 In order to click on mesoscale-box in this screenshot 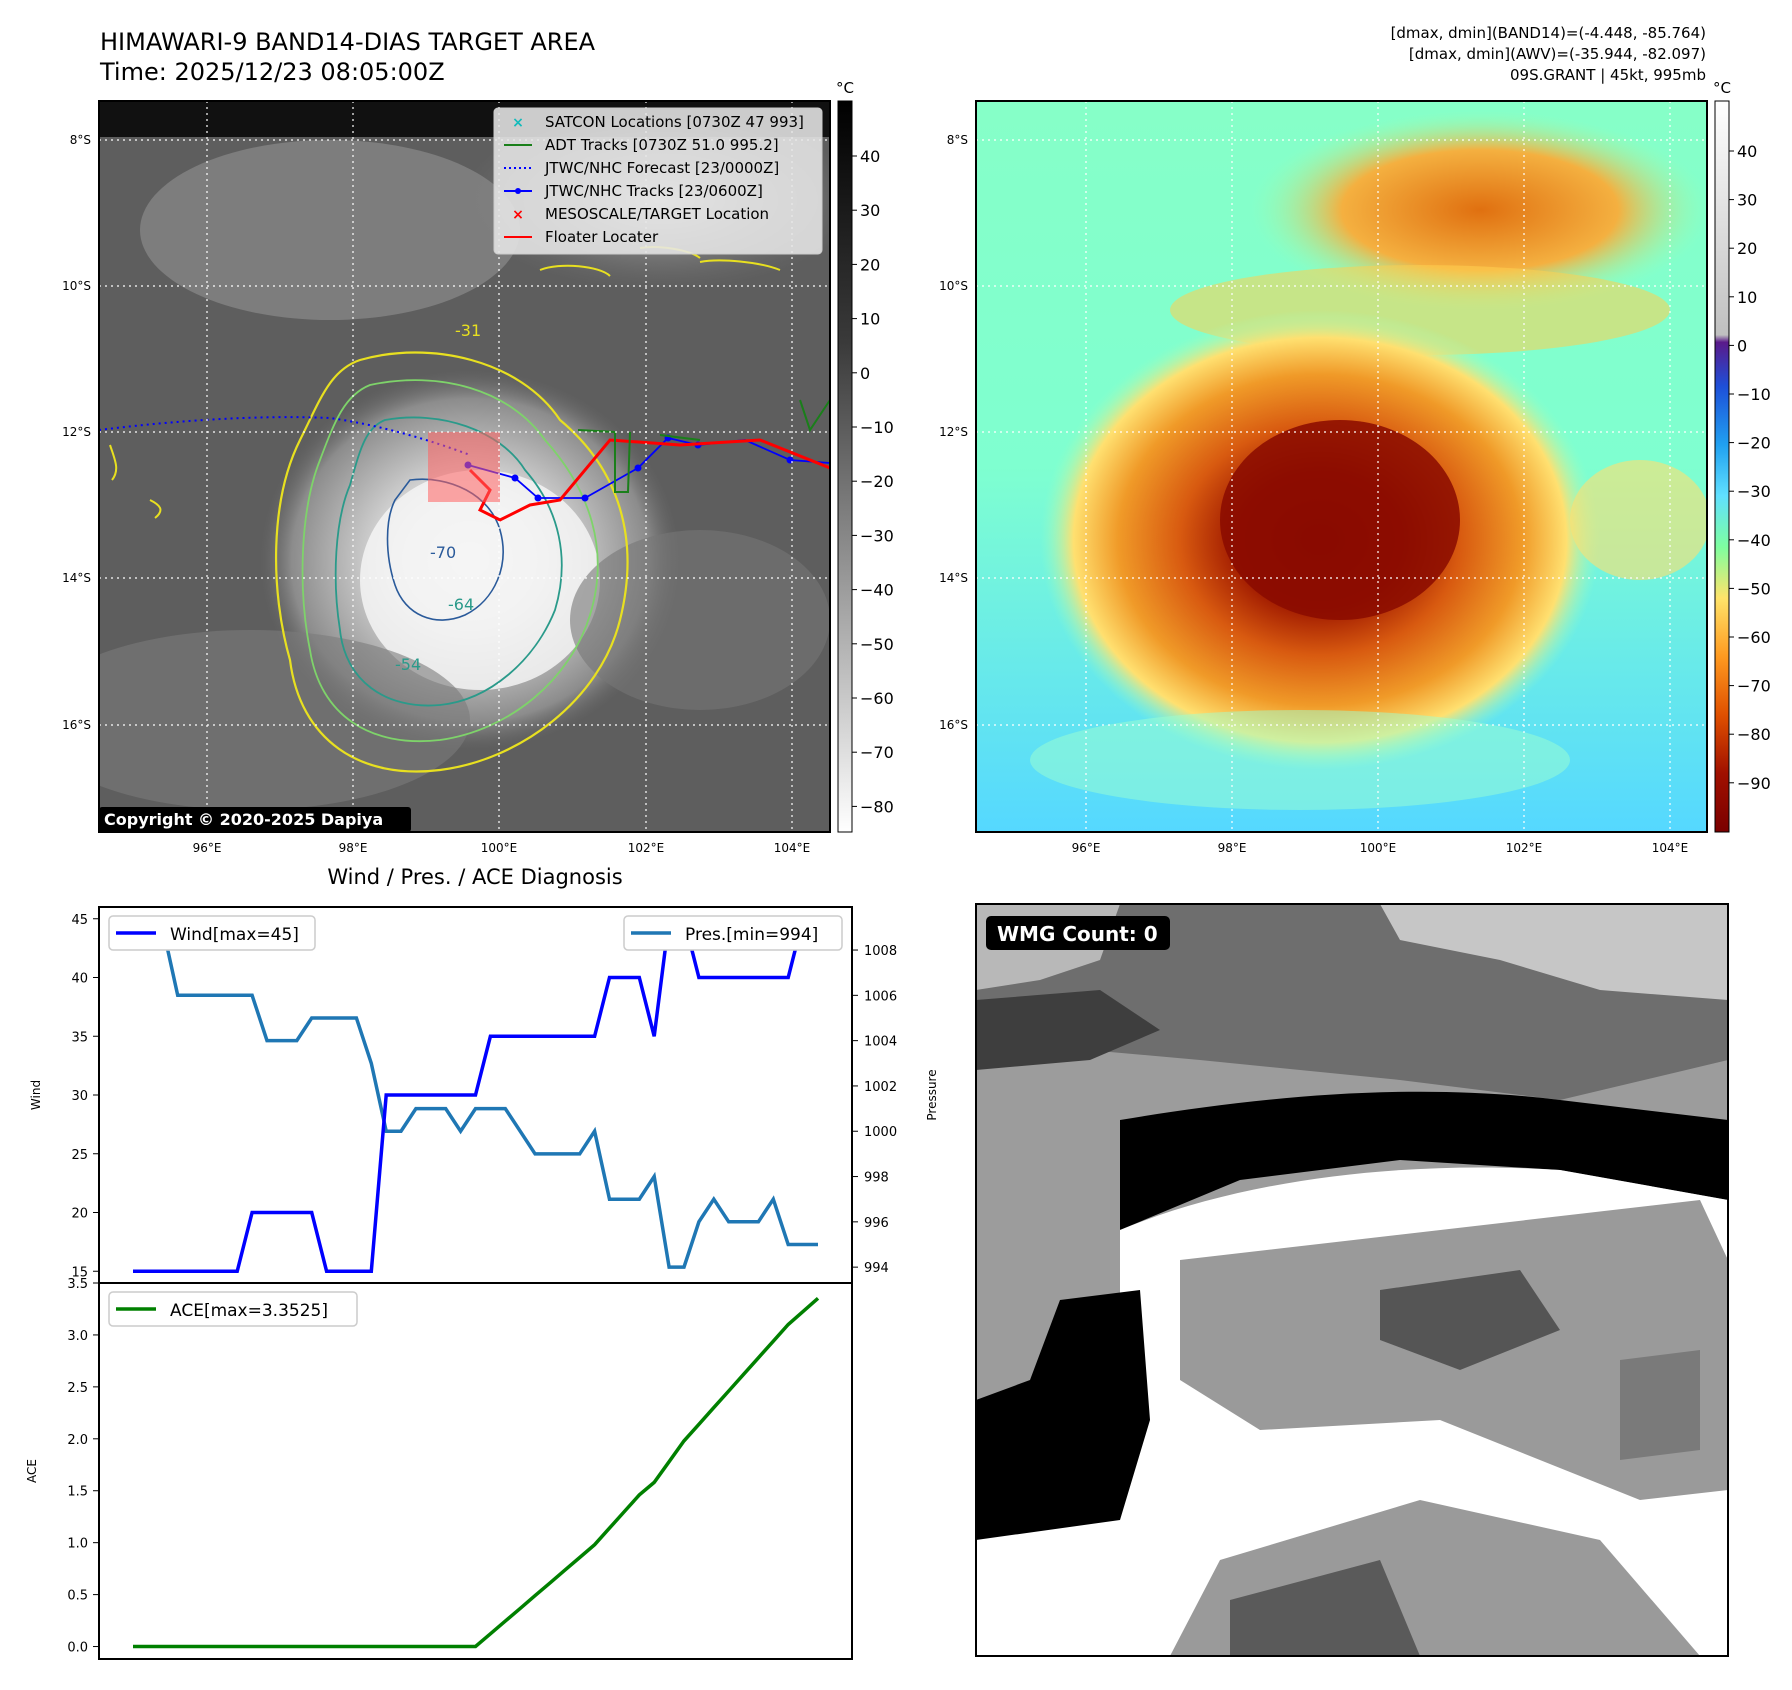, I will do `click(464, 467)`.